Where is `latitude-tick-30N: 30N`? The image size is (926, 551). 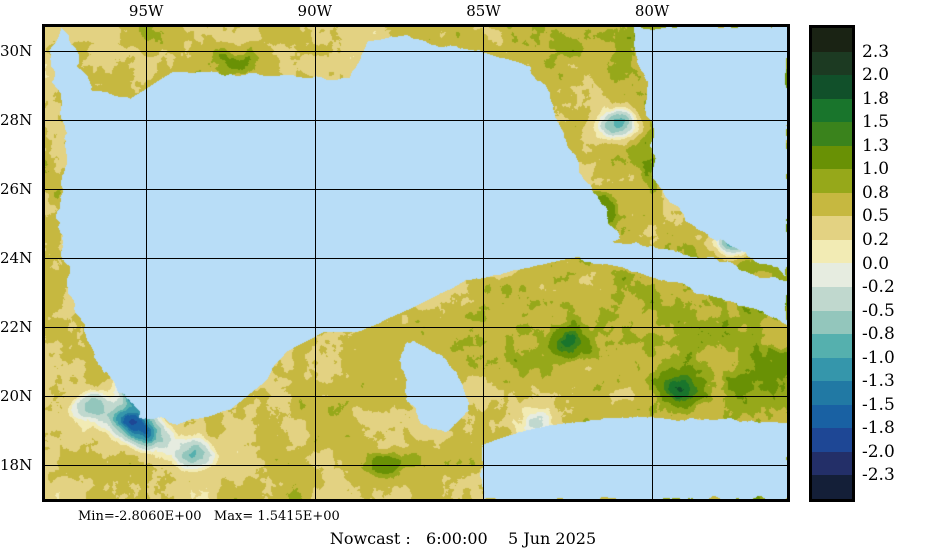 latitude-tick-30N: 30N is located at coordinates (16, 51).